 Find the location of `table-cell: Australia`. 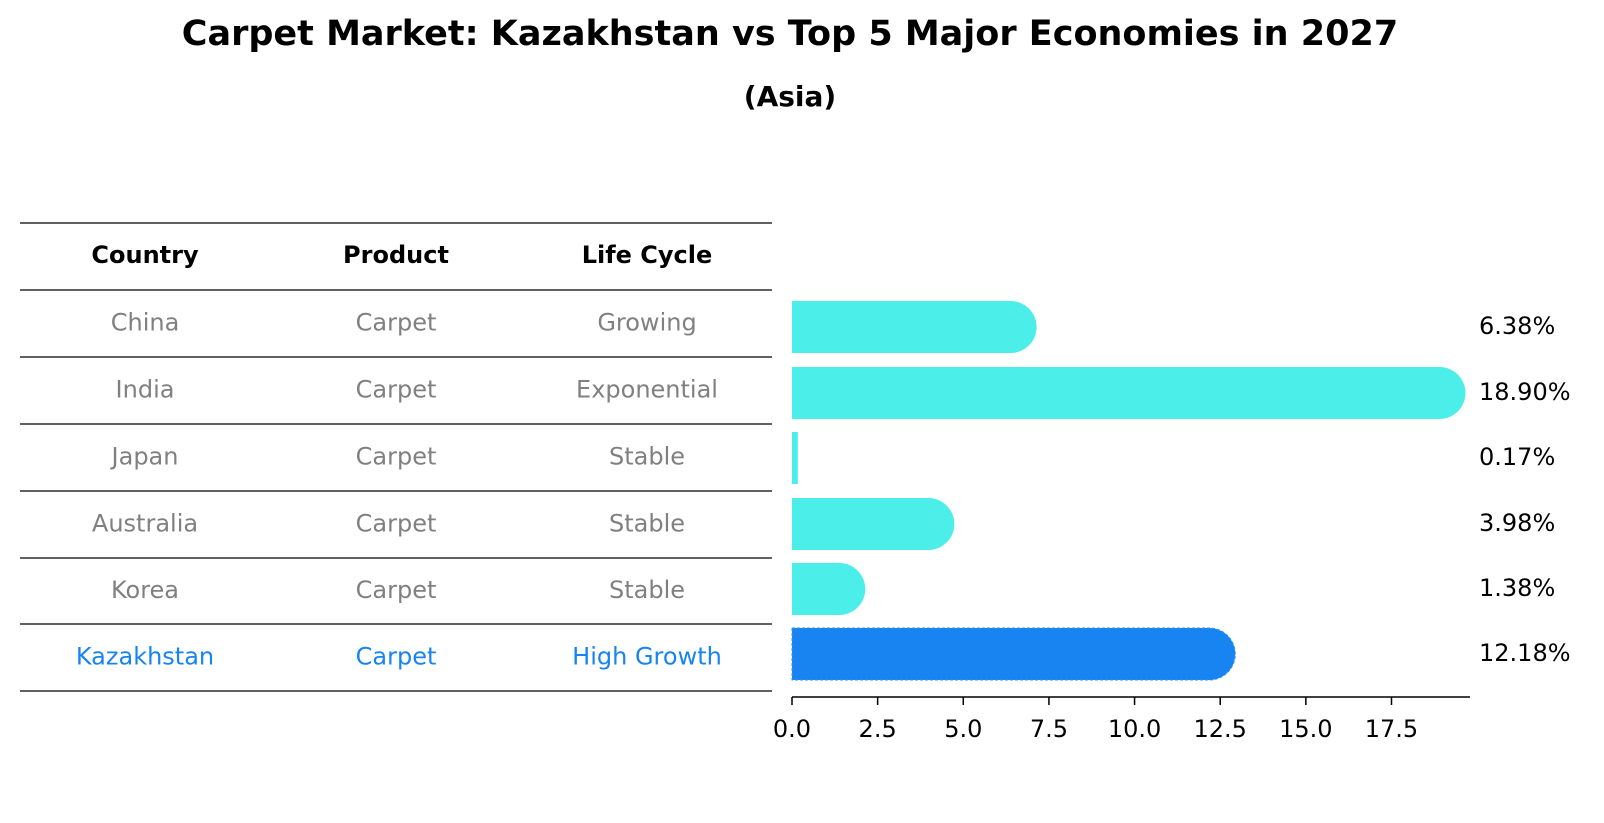

table-cell: Australia is located at coordinates (145, 524).